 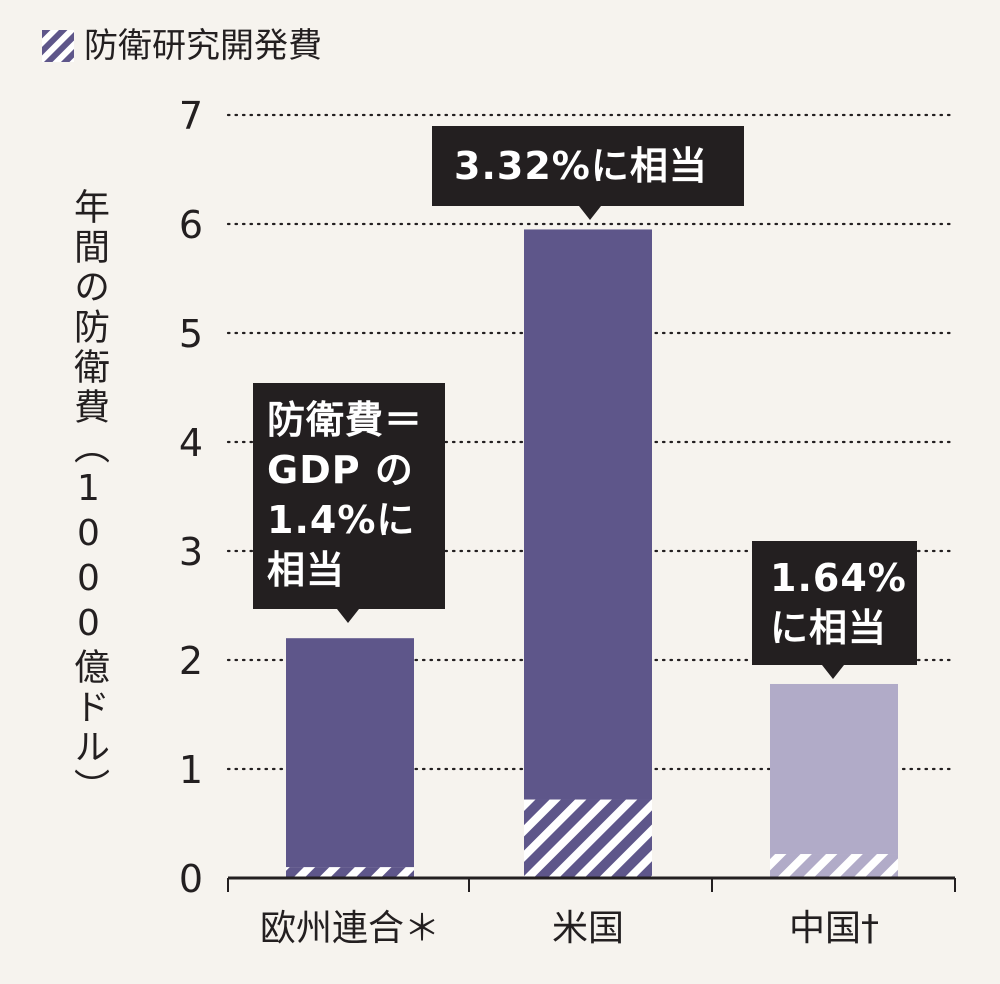 What do you see at coordinates (58, 46) in the screenshot?
I see `legend-hatch-swatch` at bounding box center [58, 46].